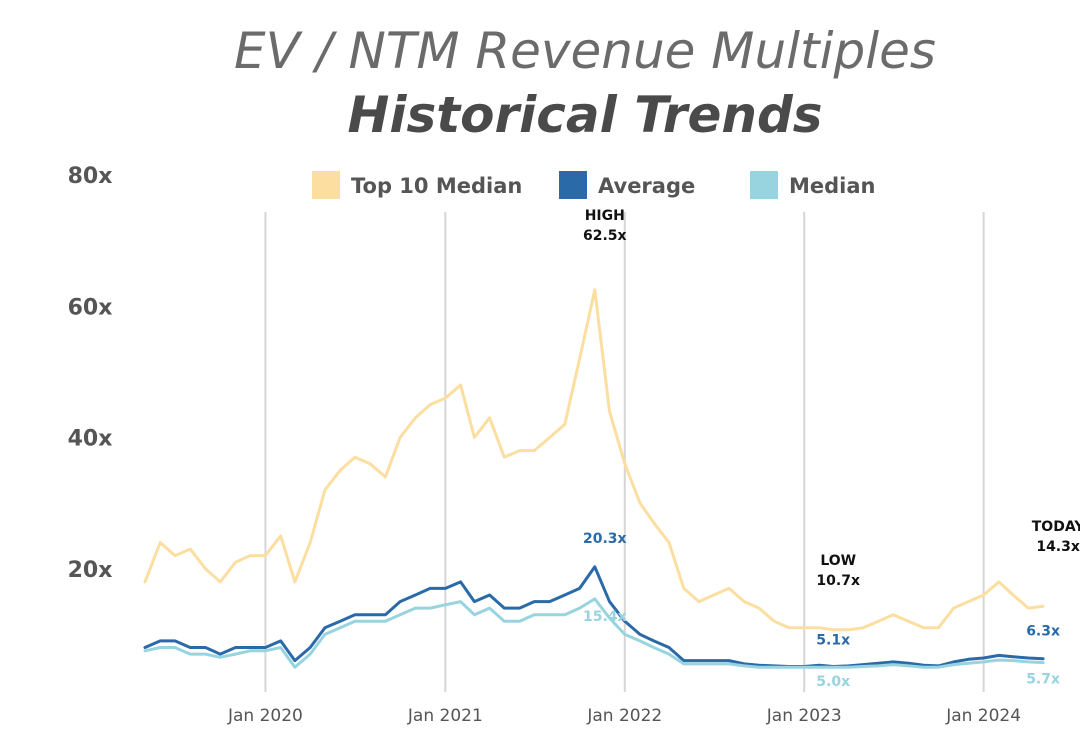 This screenshot has width=1080, height=756. What do you see at coordinates (265, 716) in the screenshot?
I see `x-tick-label: Jan 2020` at bounding box center [265, 716].